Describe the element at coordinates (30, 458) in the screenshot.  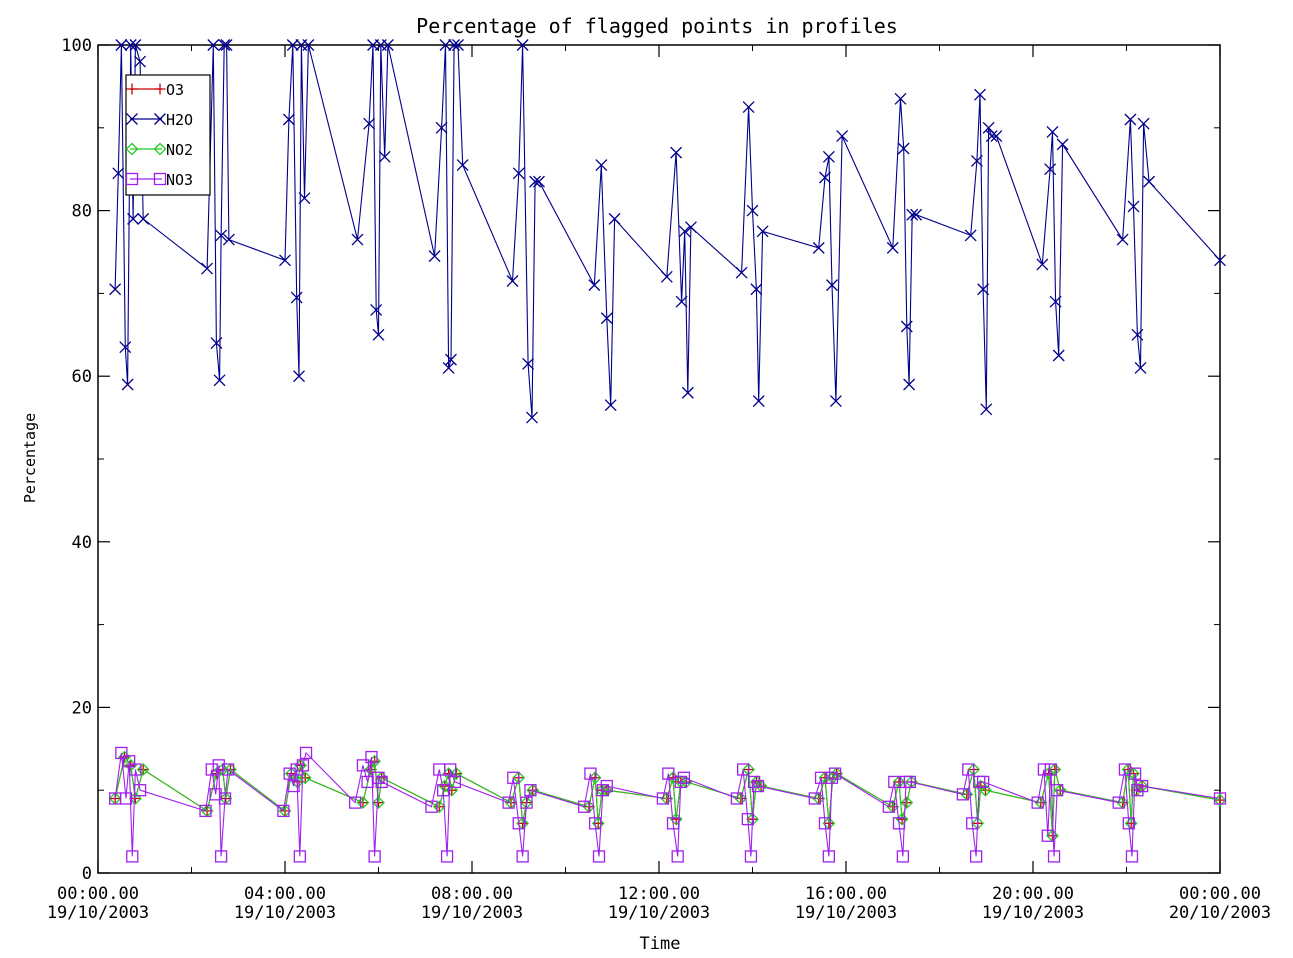
I see `y-axis-label: Percentage` at that location.